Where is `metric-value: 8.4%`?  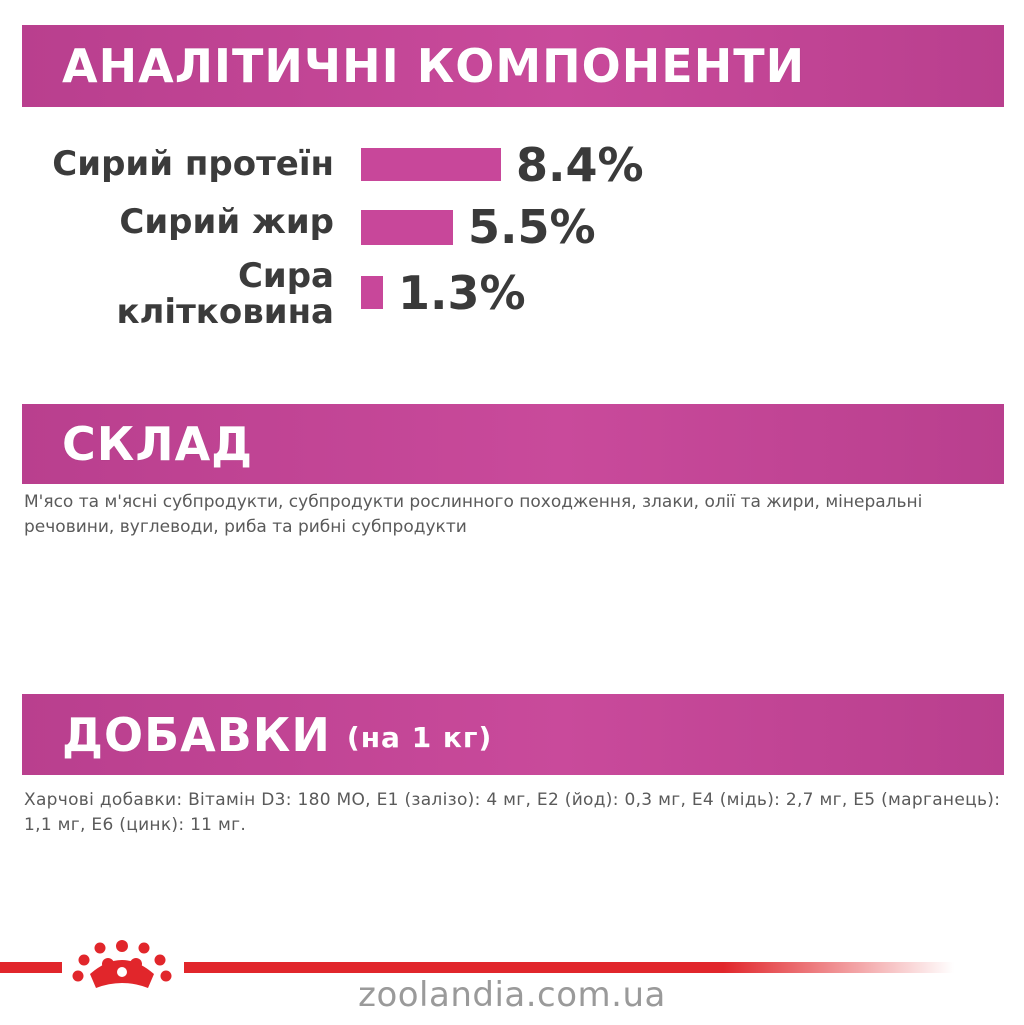 metric-value: 8.4% is located at coordinates (580, 165).